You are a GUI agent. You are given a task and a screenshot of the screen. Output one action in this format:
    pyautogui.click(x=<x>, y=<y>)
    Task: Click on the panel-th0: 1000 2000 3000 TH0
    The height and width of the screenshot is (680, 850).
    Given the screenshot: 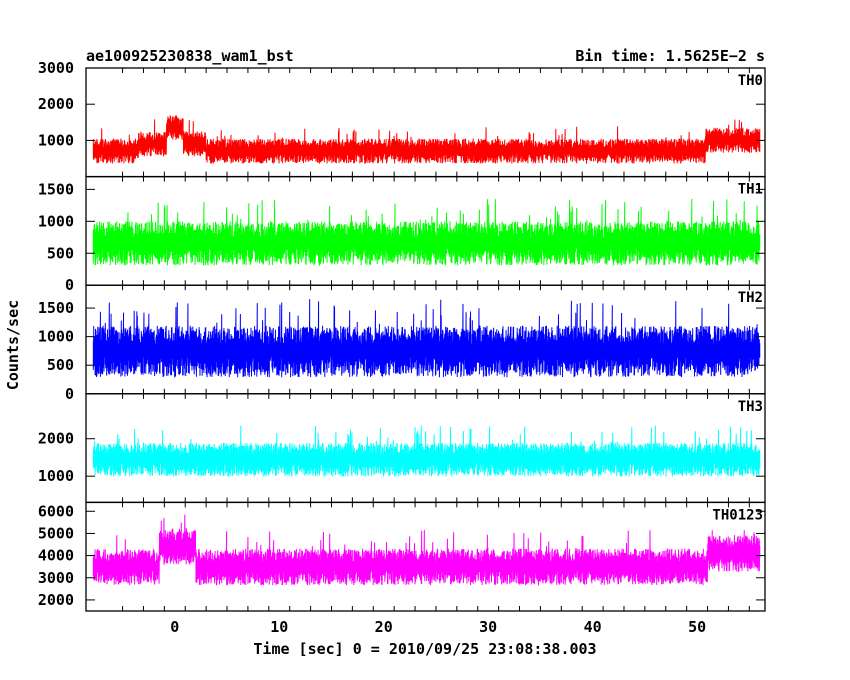 What is the action you would take?
    pyautogui.click(x=402, y=118)
    